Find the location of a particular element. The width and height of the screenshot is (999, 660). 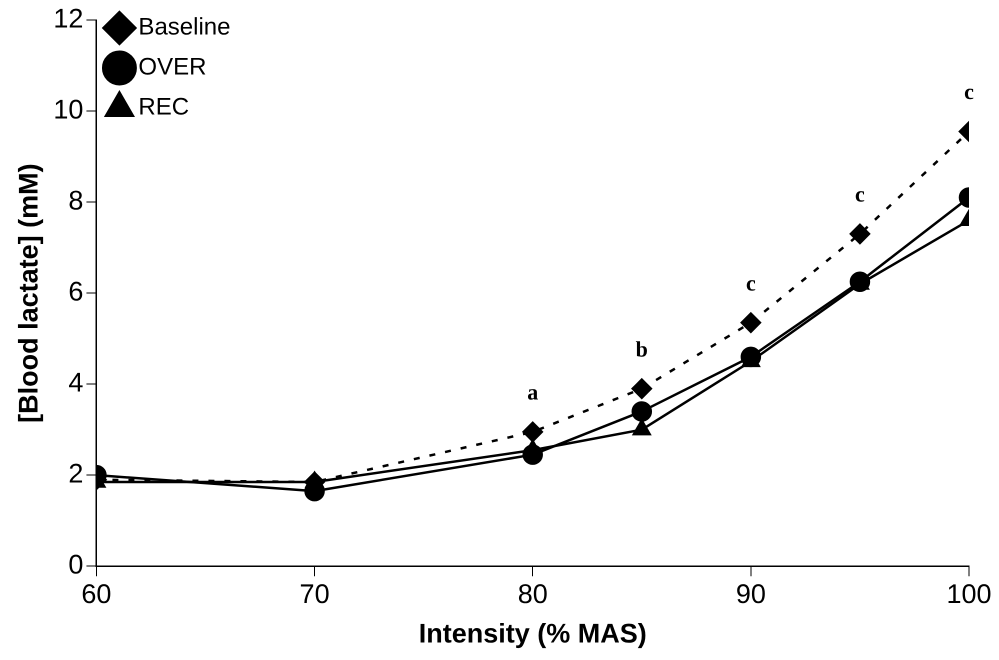

x-tick-label: 90 is located at coordinates (751, 593).